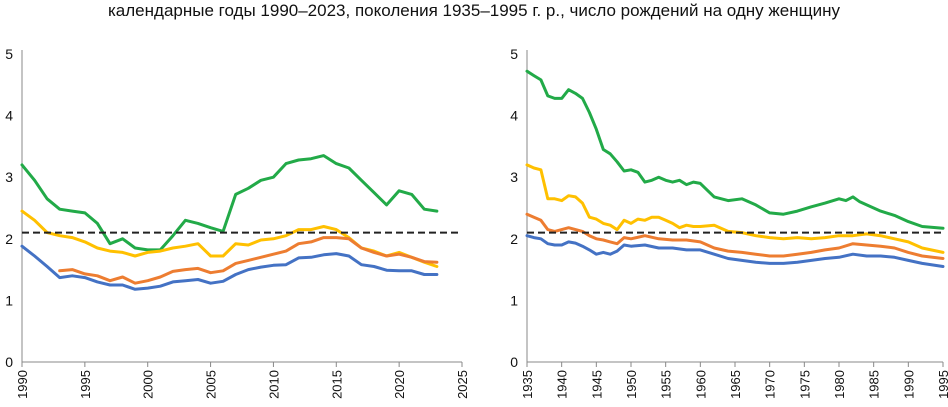 This screenshot has height=407, width=948. Describe the element at coordinates (942, 384) in the screenshot. I see `chart-2-x-tick-label: 1995` at that location.